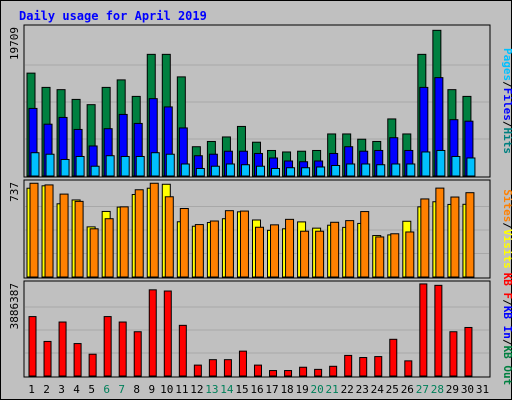 This screenshot has width=512, height=400. I want to click on legend-entry: Visits, so click(506, 249).